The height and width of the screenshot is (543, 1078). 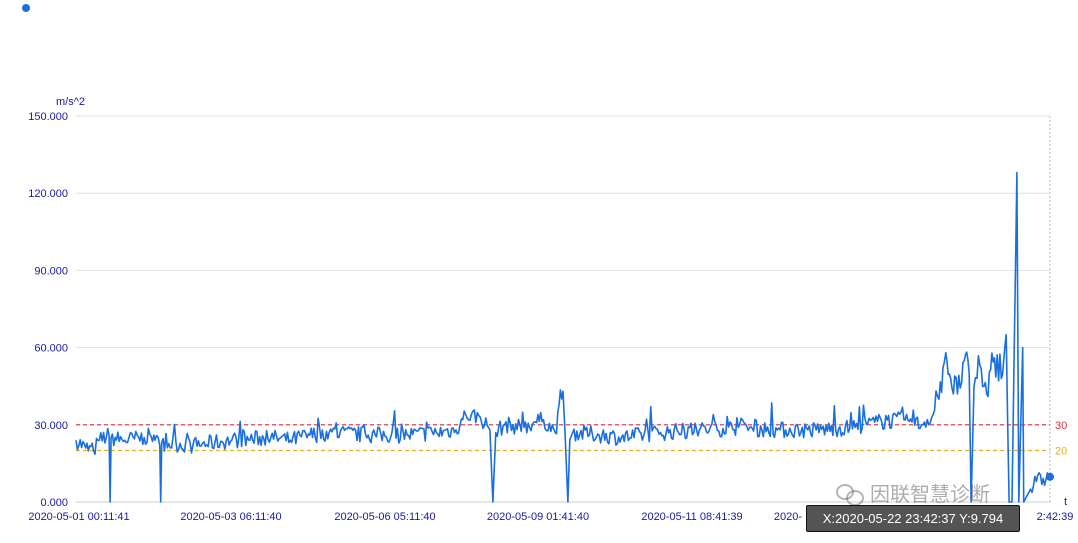 What do you see at coordinates (913, 518) in the screenshot?
I see `tooltip: X:2020-05-22 23:42:37 Y:9.794` at bounding box center [913, 518].